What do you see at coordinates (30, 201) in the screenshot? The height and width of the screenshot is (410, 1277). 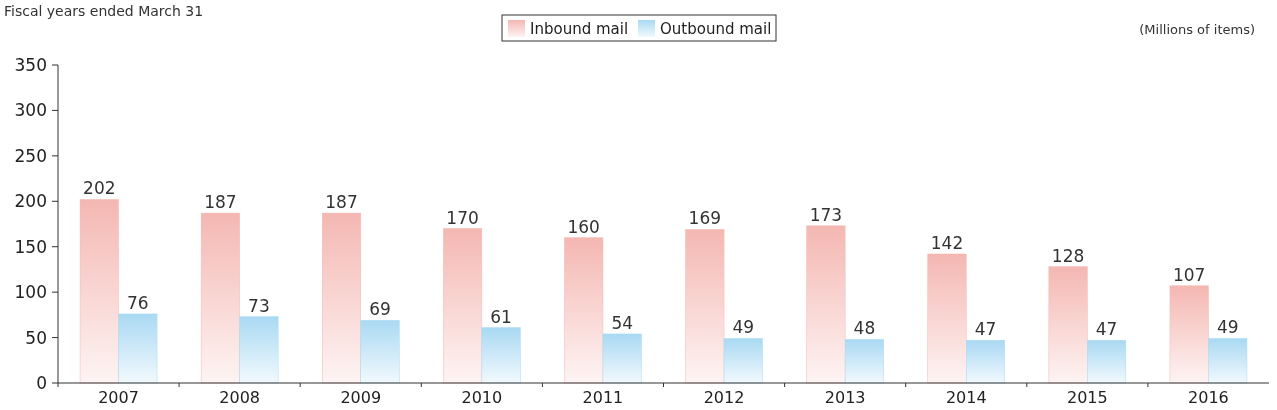 I see `y-tick-label: 200` at bounding box center [30, 201].